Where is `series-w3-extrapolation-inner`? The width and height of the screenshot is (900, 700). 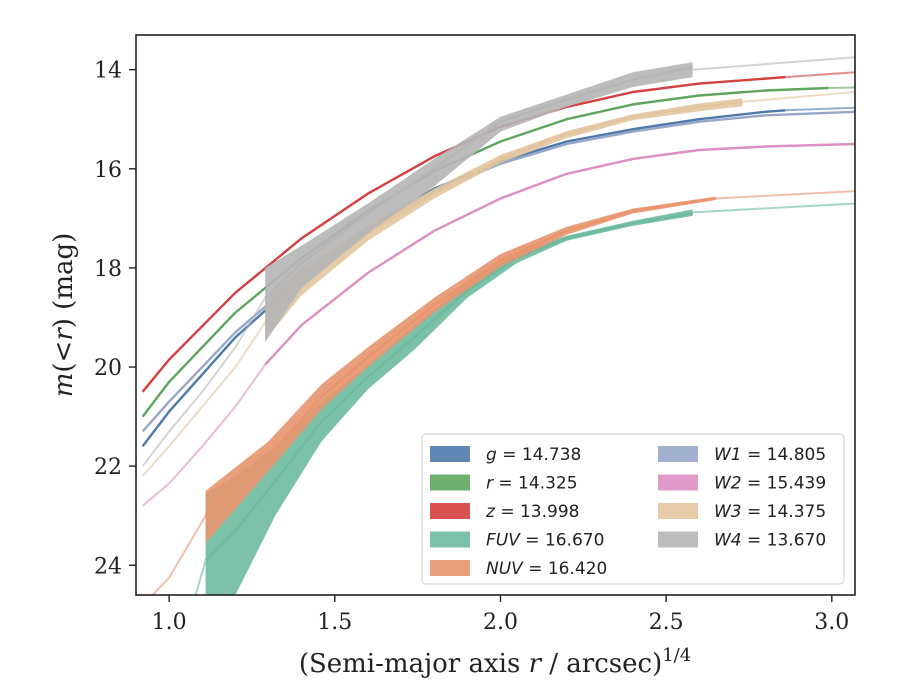
series-w3-extrapolation-inner is located at coordinates (204, 399).